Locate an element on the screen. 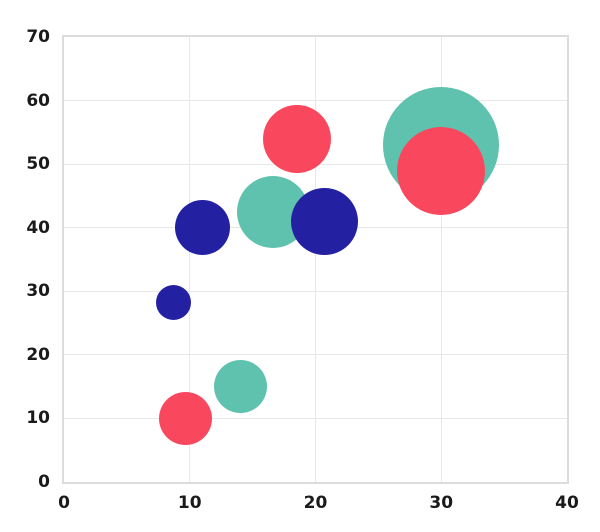 This screenshot has height=532, width=600. x-tick-label: 0 is located at coordinates (64, 503).